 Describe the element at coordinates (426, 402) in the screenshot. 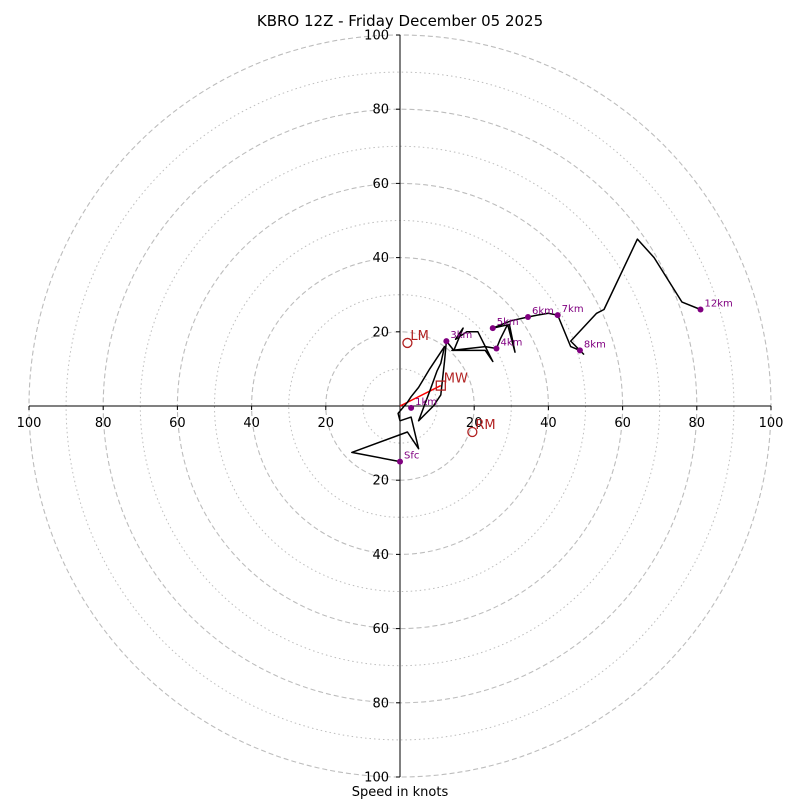

I see `height-marker-label: 1km` at that location.